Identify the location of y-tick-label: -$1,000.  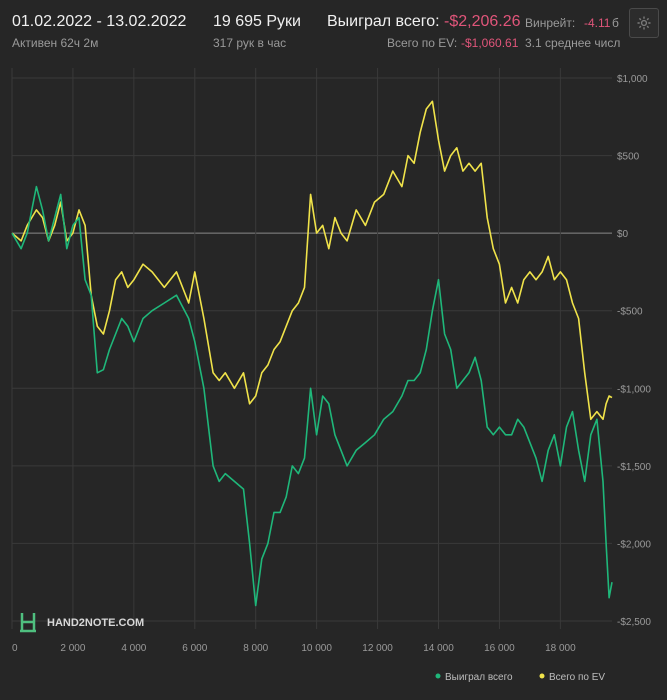
(634, 389).